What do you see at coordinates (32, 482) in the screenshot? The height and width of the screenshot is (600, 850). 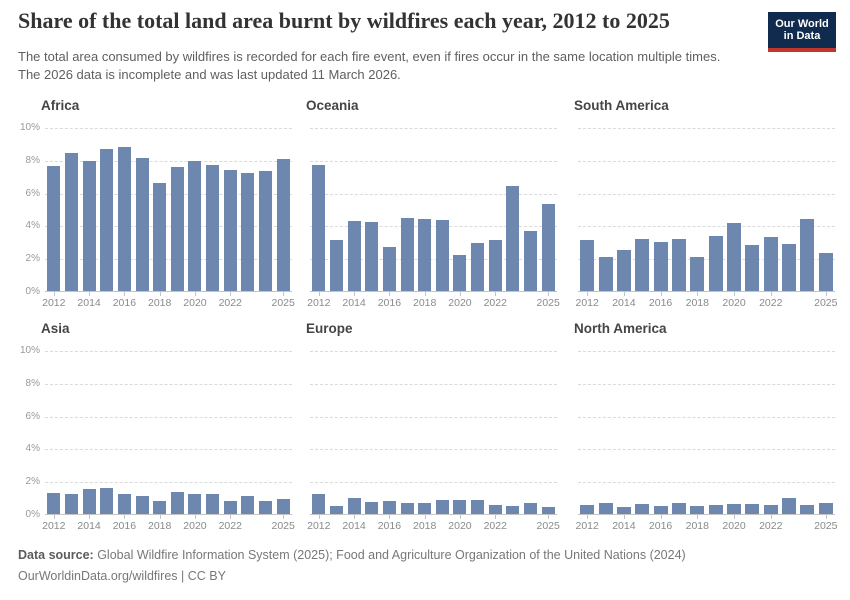 I see `y-axis-label: 2%` at bounding box center [32, 482].